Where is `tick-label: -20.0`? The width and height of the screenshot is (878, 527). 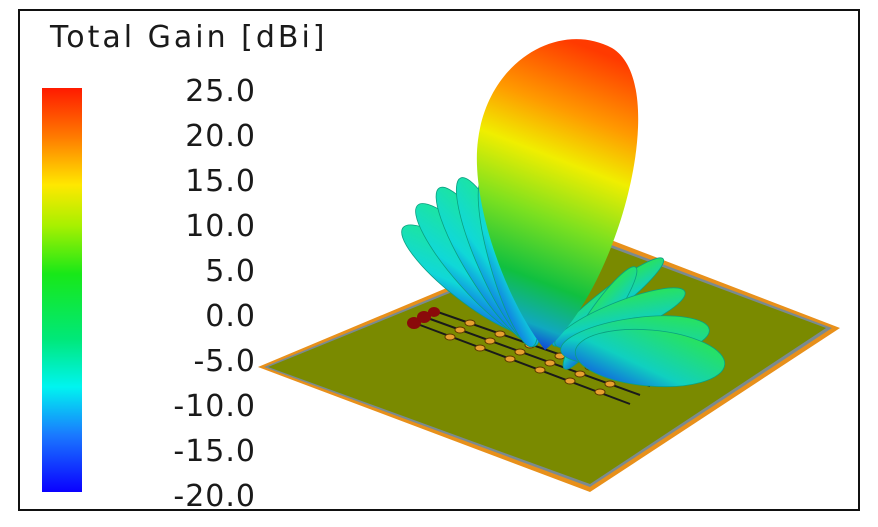 tick-label: -20.0 is located at coordinates (214, 496).